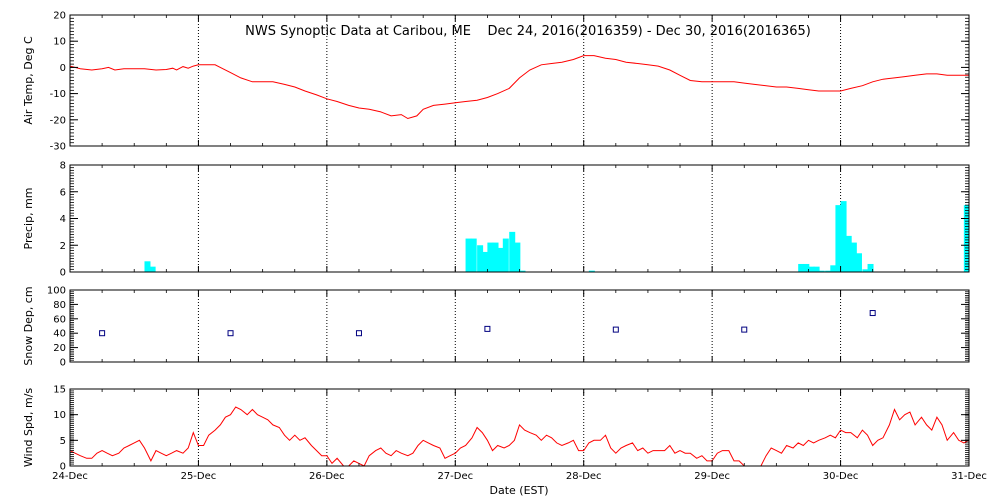 This screenshot has width=1000, height=500. I want to click on precip-ytick-label: 8, so click(63, 166).